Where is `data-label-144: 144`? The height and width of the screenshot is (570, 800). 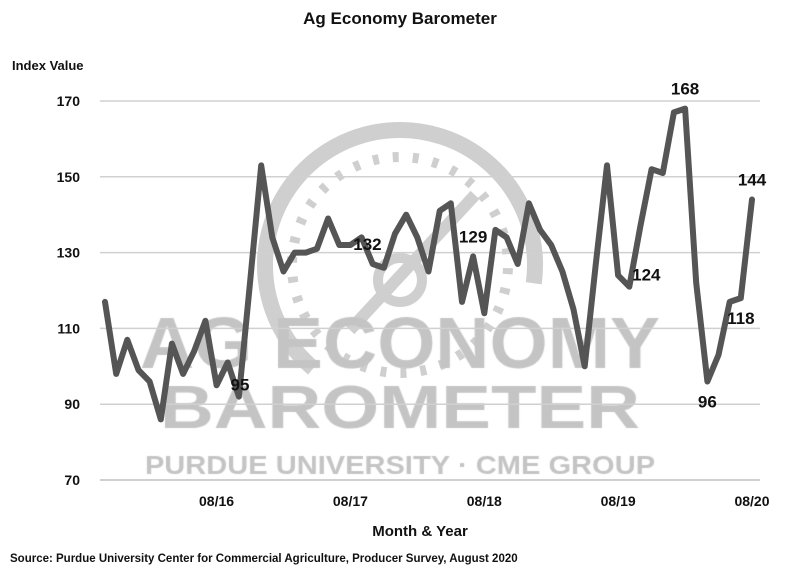
data-label-144: 144 is located at coordinates (752, 180).